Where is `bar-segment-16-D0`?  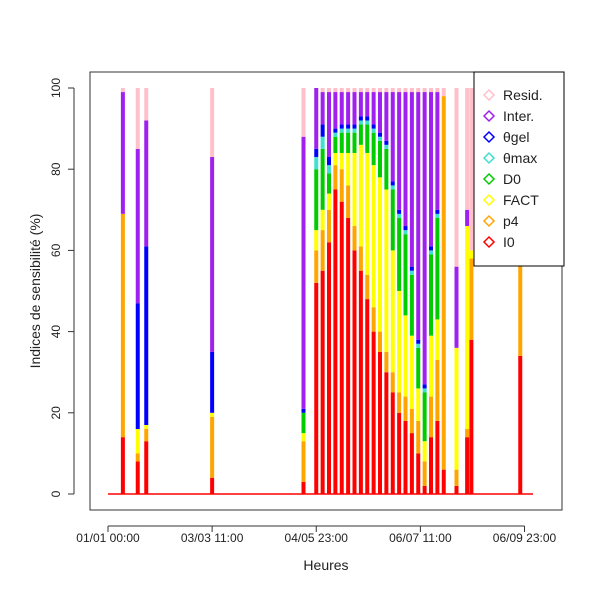 bar-segment-16-D0 is located at coordinates (386, 169).